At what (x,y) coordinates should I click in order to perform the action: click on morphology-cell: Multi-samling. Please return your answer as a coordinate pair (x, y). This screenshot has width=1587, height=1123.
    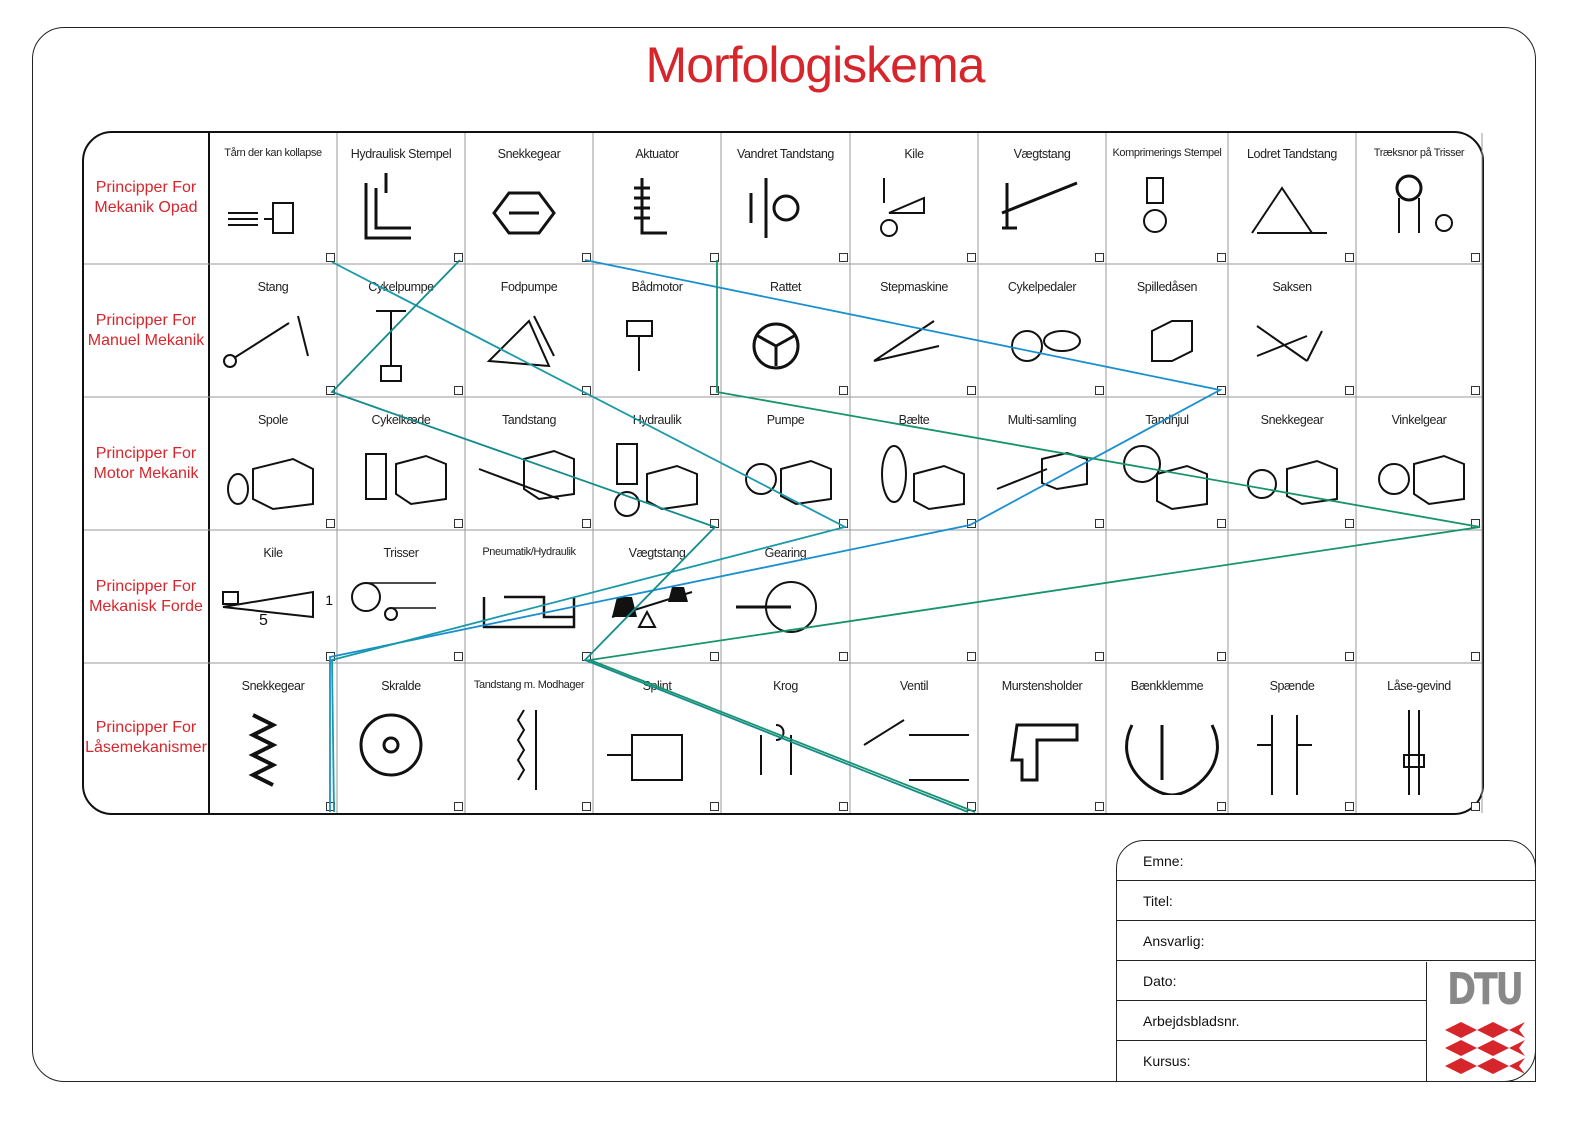
    Looking at the image, I should click on (1042, 463).